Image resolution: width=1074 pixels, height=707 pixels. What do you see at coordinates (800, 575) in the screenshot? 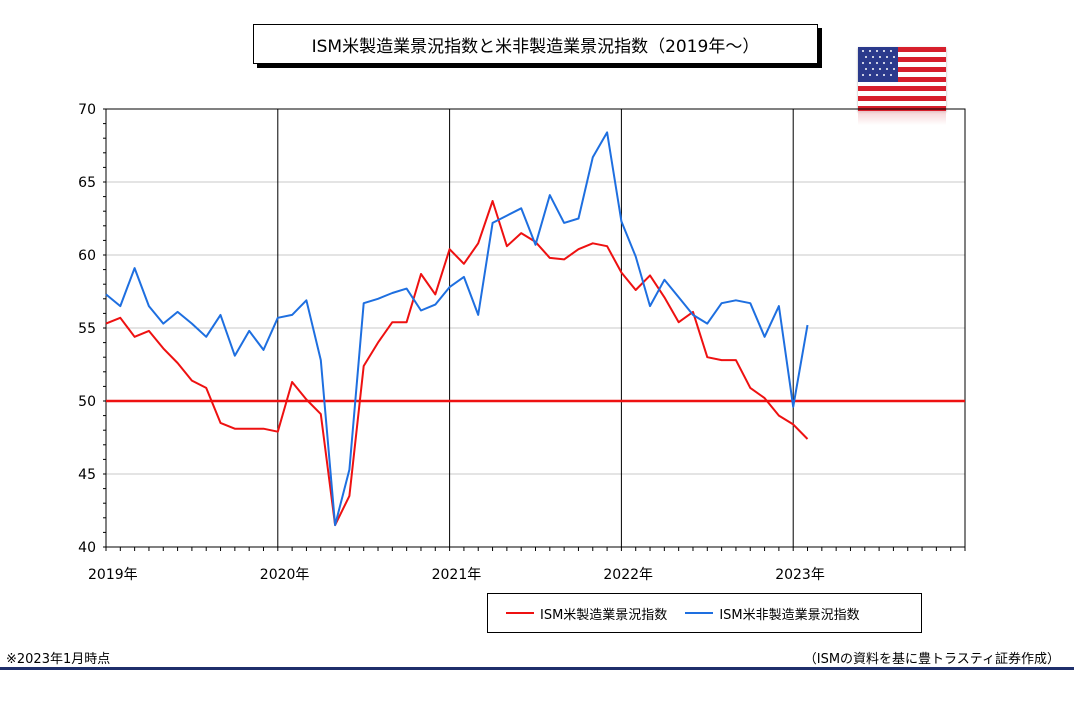
I see `x-year-label: 2023年` at bounding box center [800, 575].